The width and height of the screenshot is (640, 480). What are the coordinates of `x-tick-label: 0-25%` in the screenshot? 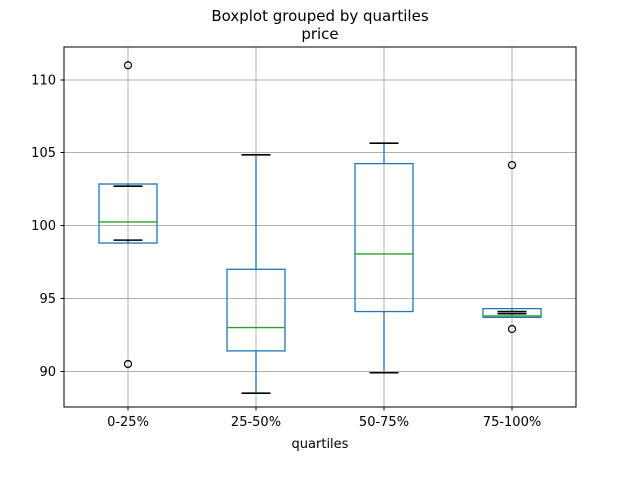 It's located at (128, 422).